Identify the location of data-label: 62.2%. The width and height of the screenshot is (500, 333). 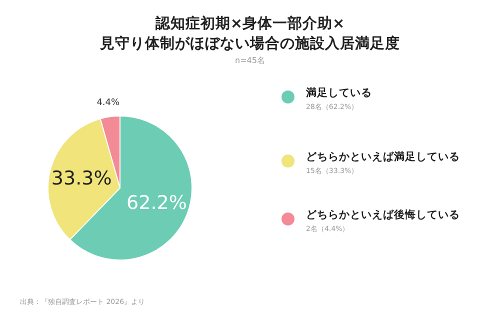
(156, 203).